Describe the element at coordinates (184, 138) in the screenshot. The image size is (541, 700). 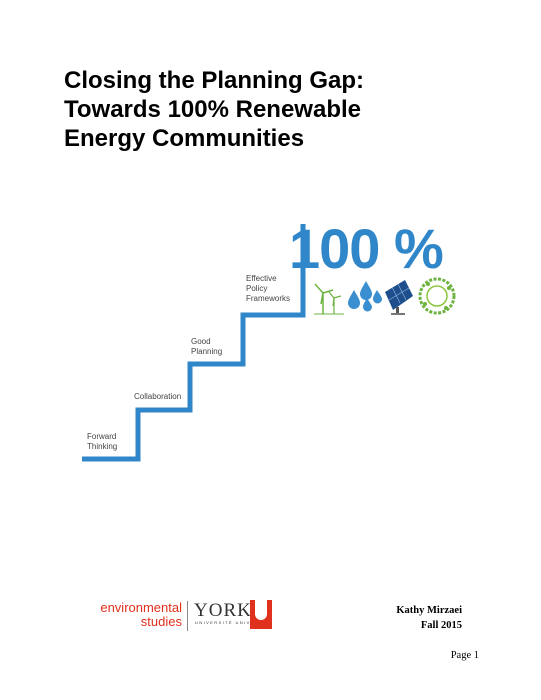
I see `title-line-3: Energy Communities` at that location.